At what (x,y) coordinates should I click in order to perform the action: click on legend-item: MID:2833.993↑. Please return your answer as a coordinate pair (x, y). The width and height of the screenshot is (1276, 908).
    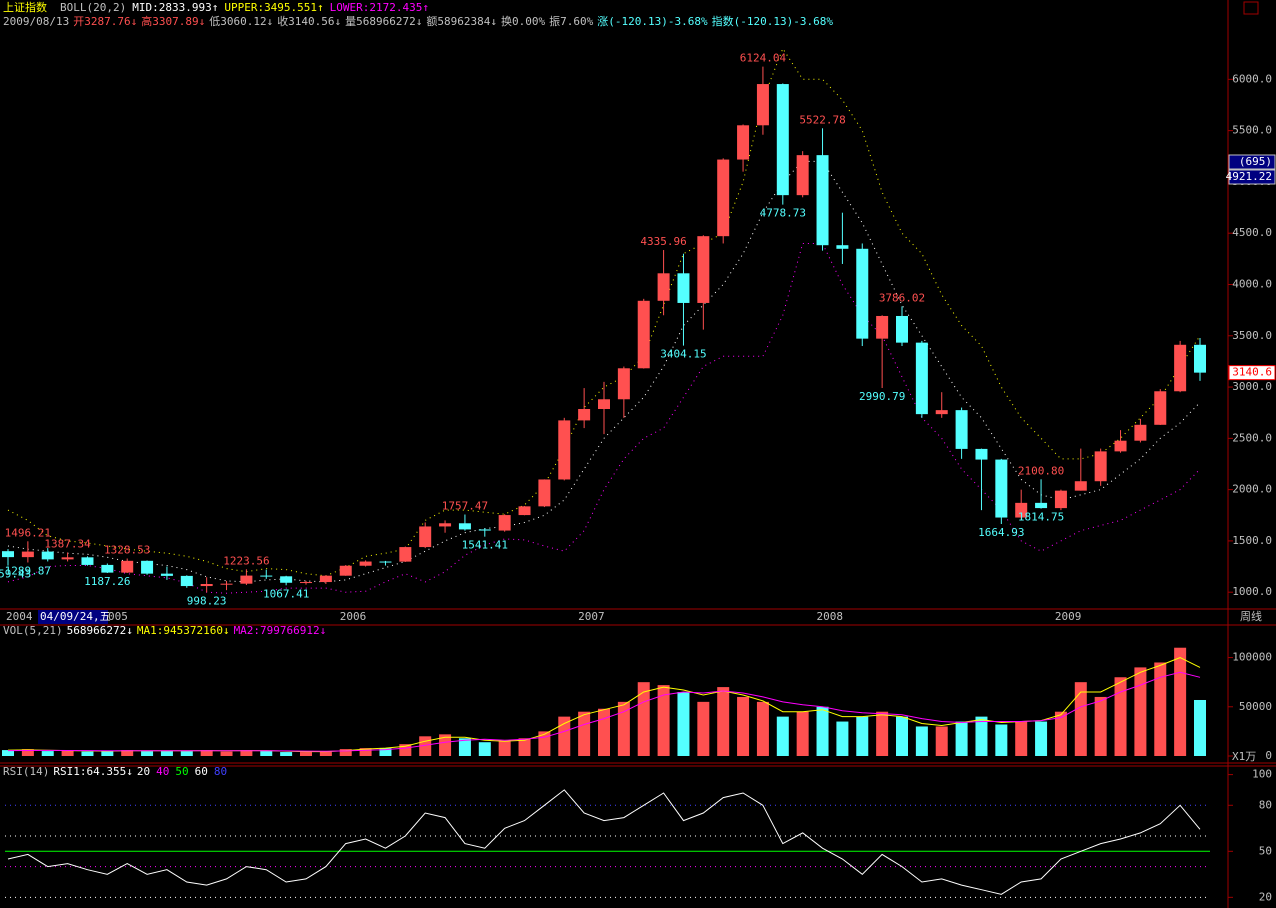
    Looking at the image, I should click on (175, 7).